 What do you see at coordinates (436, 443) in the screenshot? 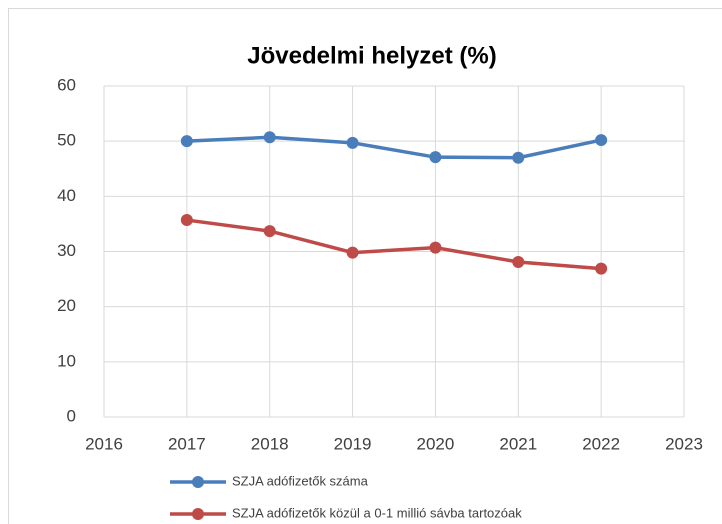
I see `x-tick-label: 2020` at bounding box center [436, 443].